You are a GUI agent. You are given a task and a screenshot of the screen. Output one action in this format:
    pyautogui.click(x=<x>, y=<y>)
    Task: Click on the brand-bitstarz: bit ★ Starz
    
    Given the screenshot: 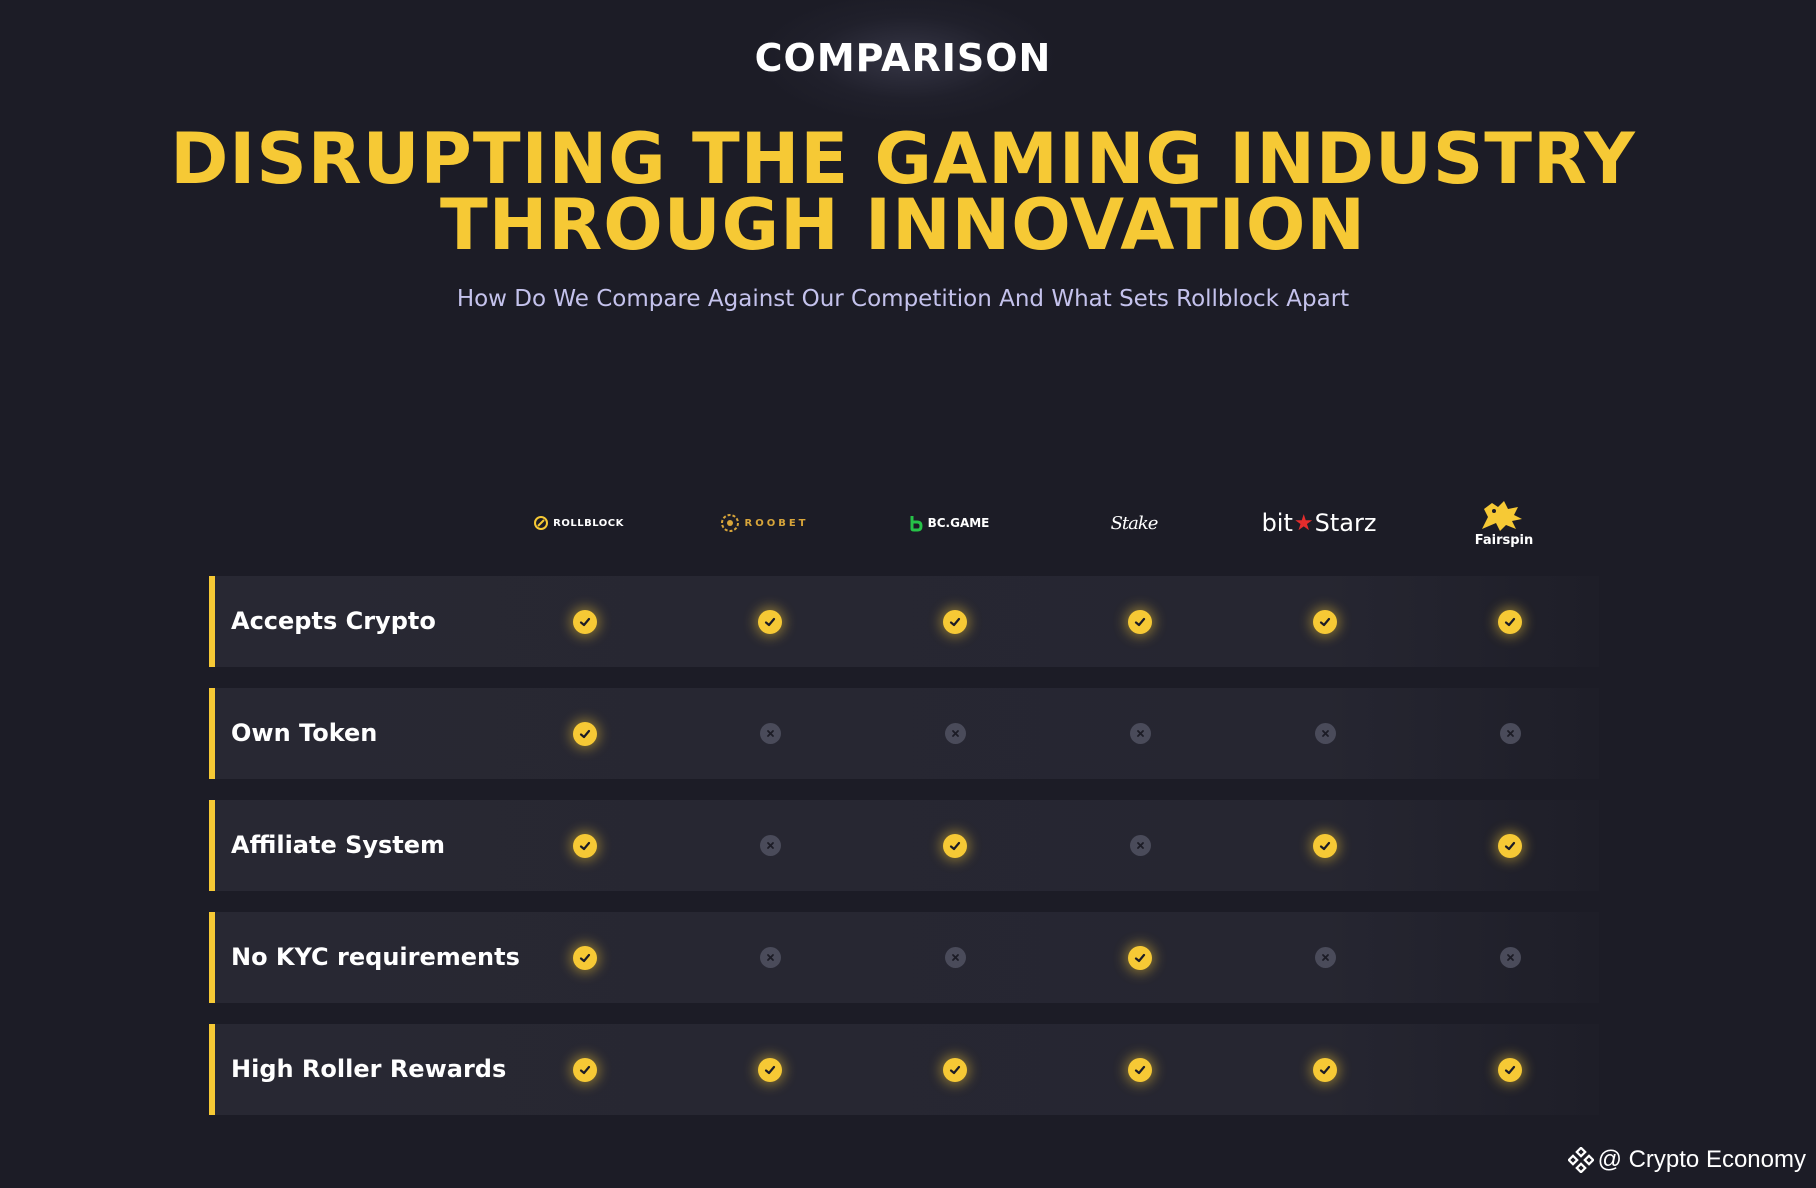 What is the action you would take?
    pyautogui.click(x=1319, y=523)
    